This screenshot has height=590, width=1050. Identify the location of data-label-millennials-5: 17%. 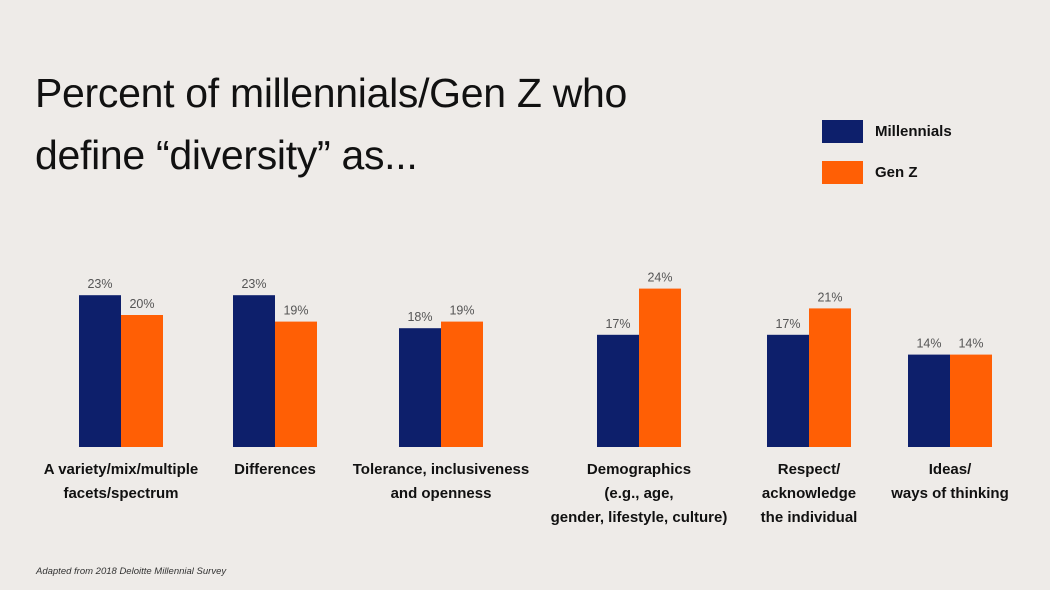
(787, 324).